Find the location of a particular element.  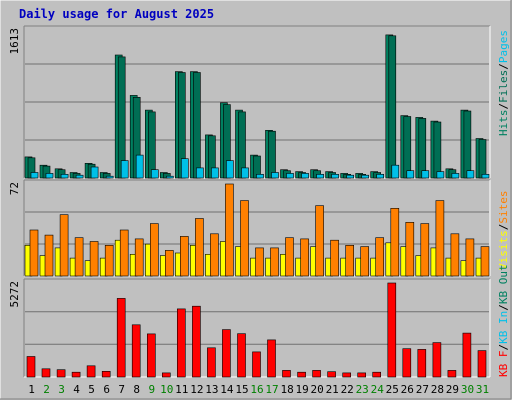

panel-2-legend-text: Visits/Sites is located at coordinates (503, 231).